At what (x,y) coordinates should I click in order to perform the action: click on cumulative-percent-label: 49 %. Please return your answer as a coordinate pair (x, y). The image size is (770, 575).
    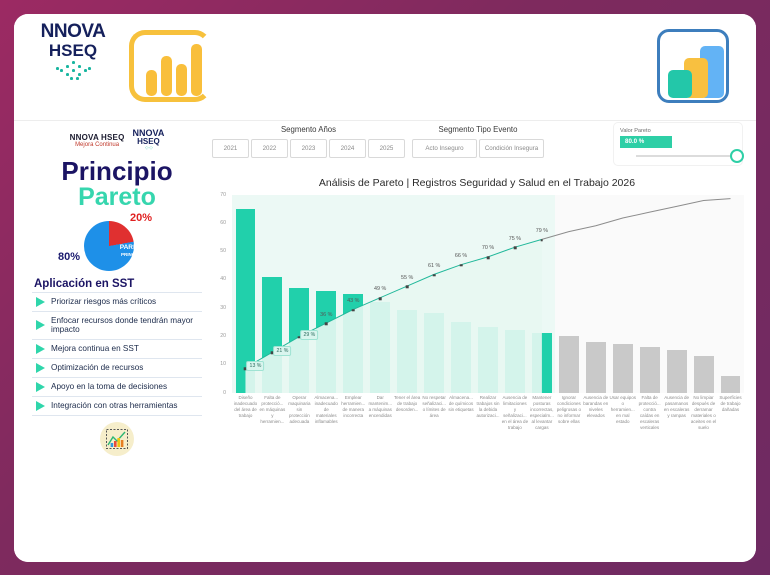
    Looking at the image, I should click on (380, 289).